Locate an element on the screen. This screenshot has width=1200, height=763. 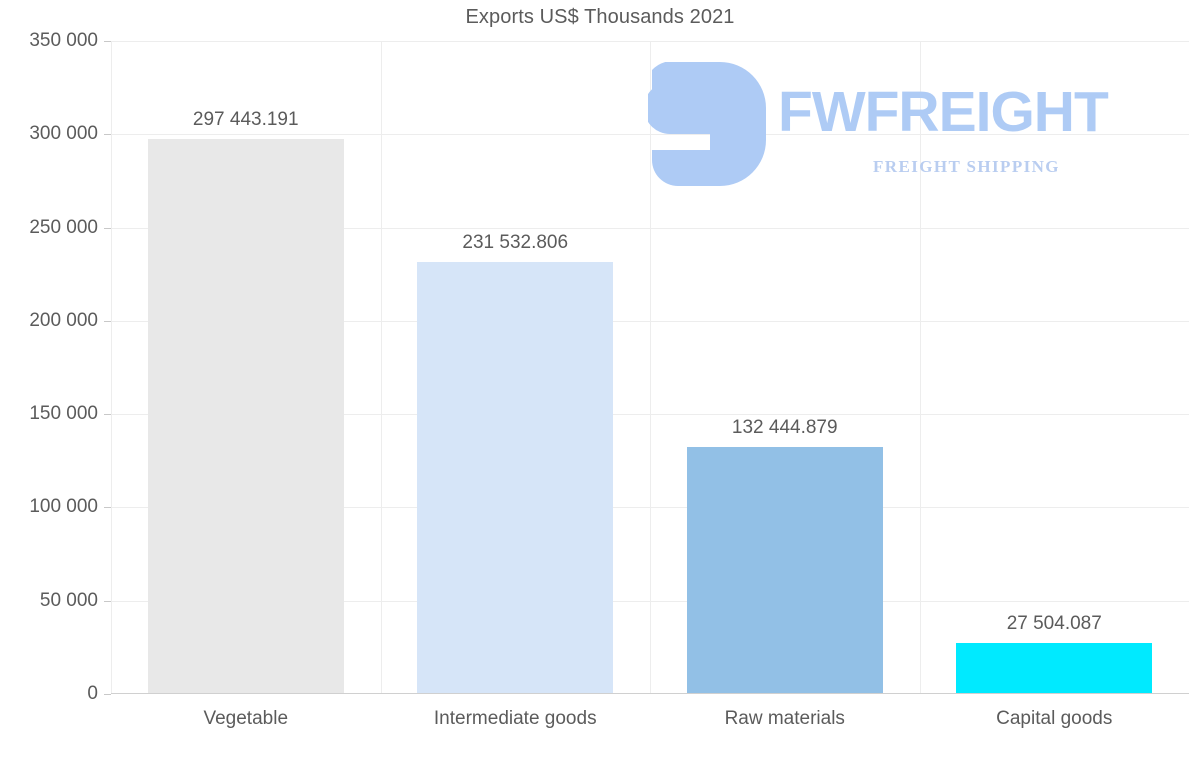
y-axis-tick-label: 150 000 is located at coordinates (63, 414).